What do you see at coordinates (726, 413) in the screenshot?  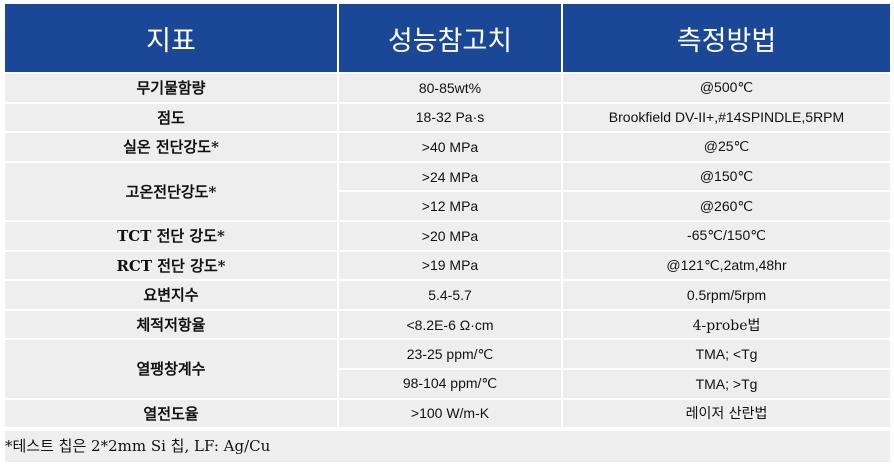 I see `row-method: 레이저 산란법` at bounding box center [726, 413].